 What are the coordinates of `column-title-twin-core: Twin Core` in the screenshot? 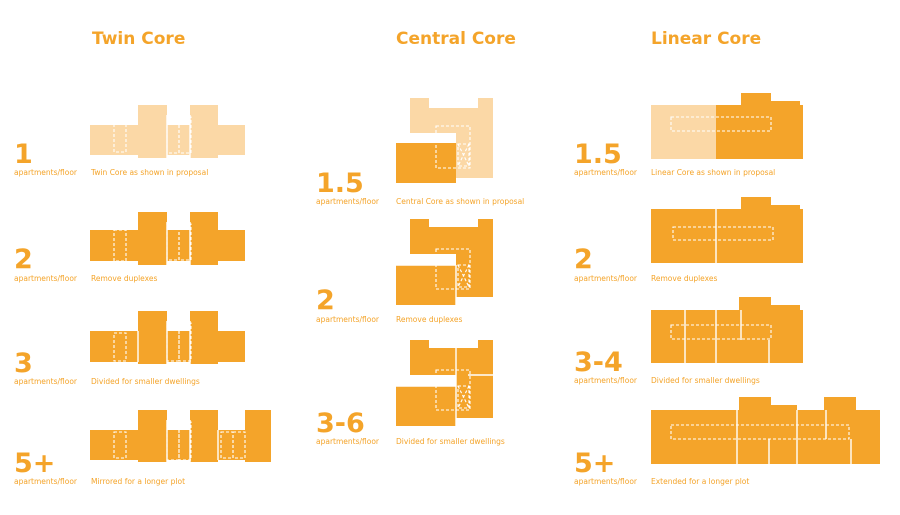 It's located at (139, 39).